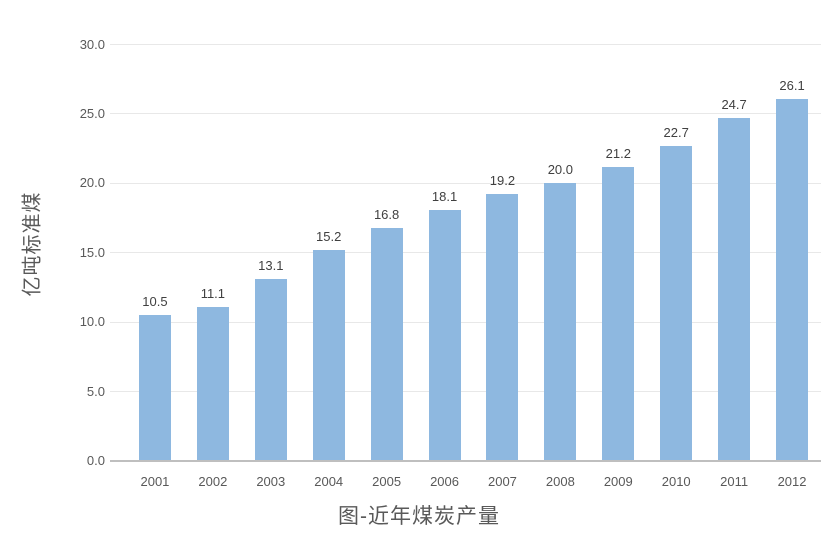  What do you see at coordinates (792, 85) in the screenshot?
I see `bar-value-label: 26.1` at bounding box center [792, 85].